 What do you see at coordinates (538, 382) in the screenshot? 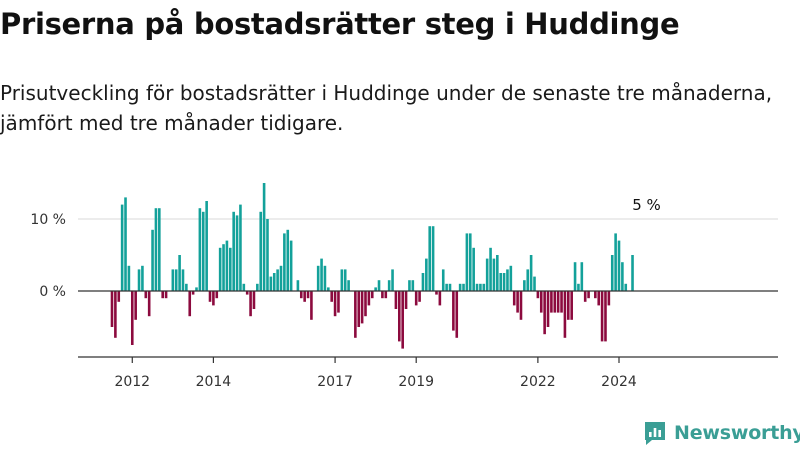
I see `x-tick-label: 2022` at bounding box center [538, 382].